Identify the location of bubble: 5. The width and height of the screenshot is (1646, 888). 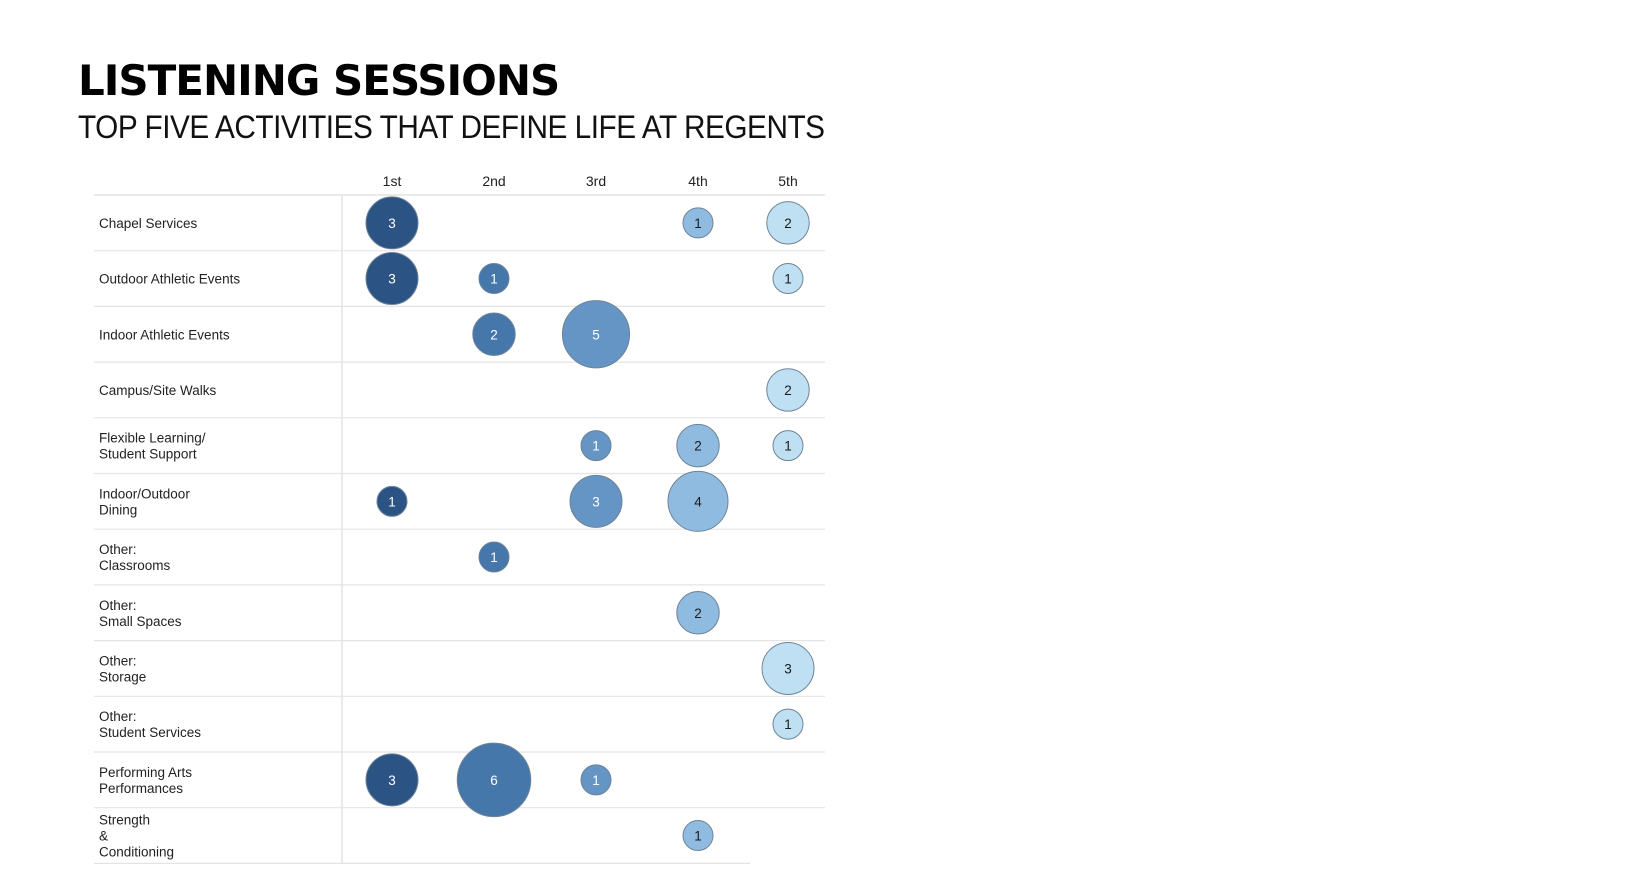
(596, 334).